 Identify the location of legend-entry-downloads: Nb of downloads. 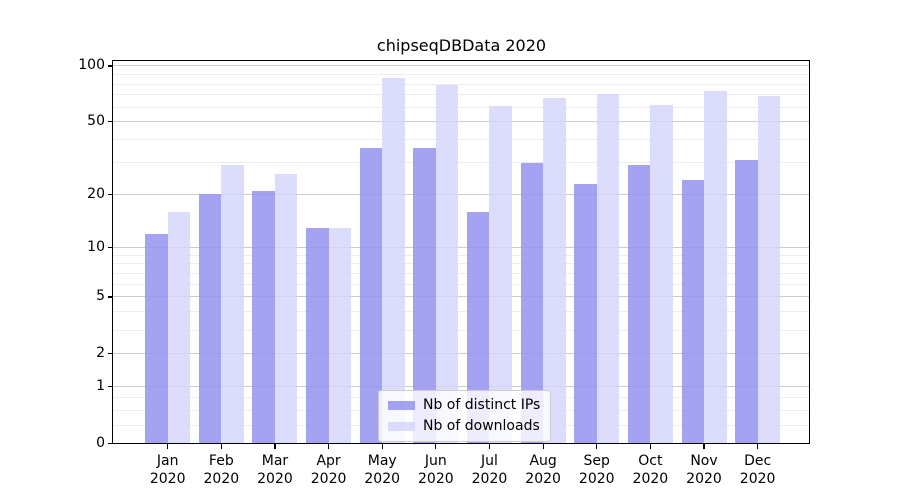
(464, 426).